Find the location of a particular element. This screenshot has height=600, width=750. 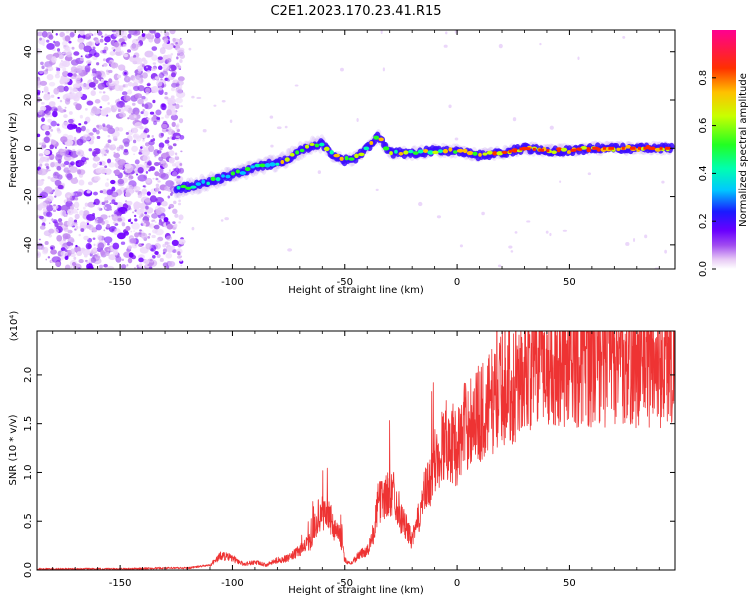

spectrogram-y-tick-label: 0 is located at coordinates (28, 148).